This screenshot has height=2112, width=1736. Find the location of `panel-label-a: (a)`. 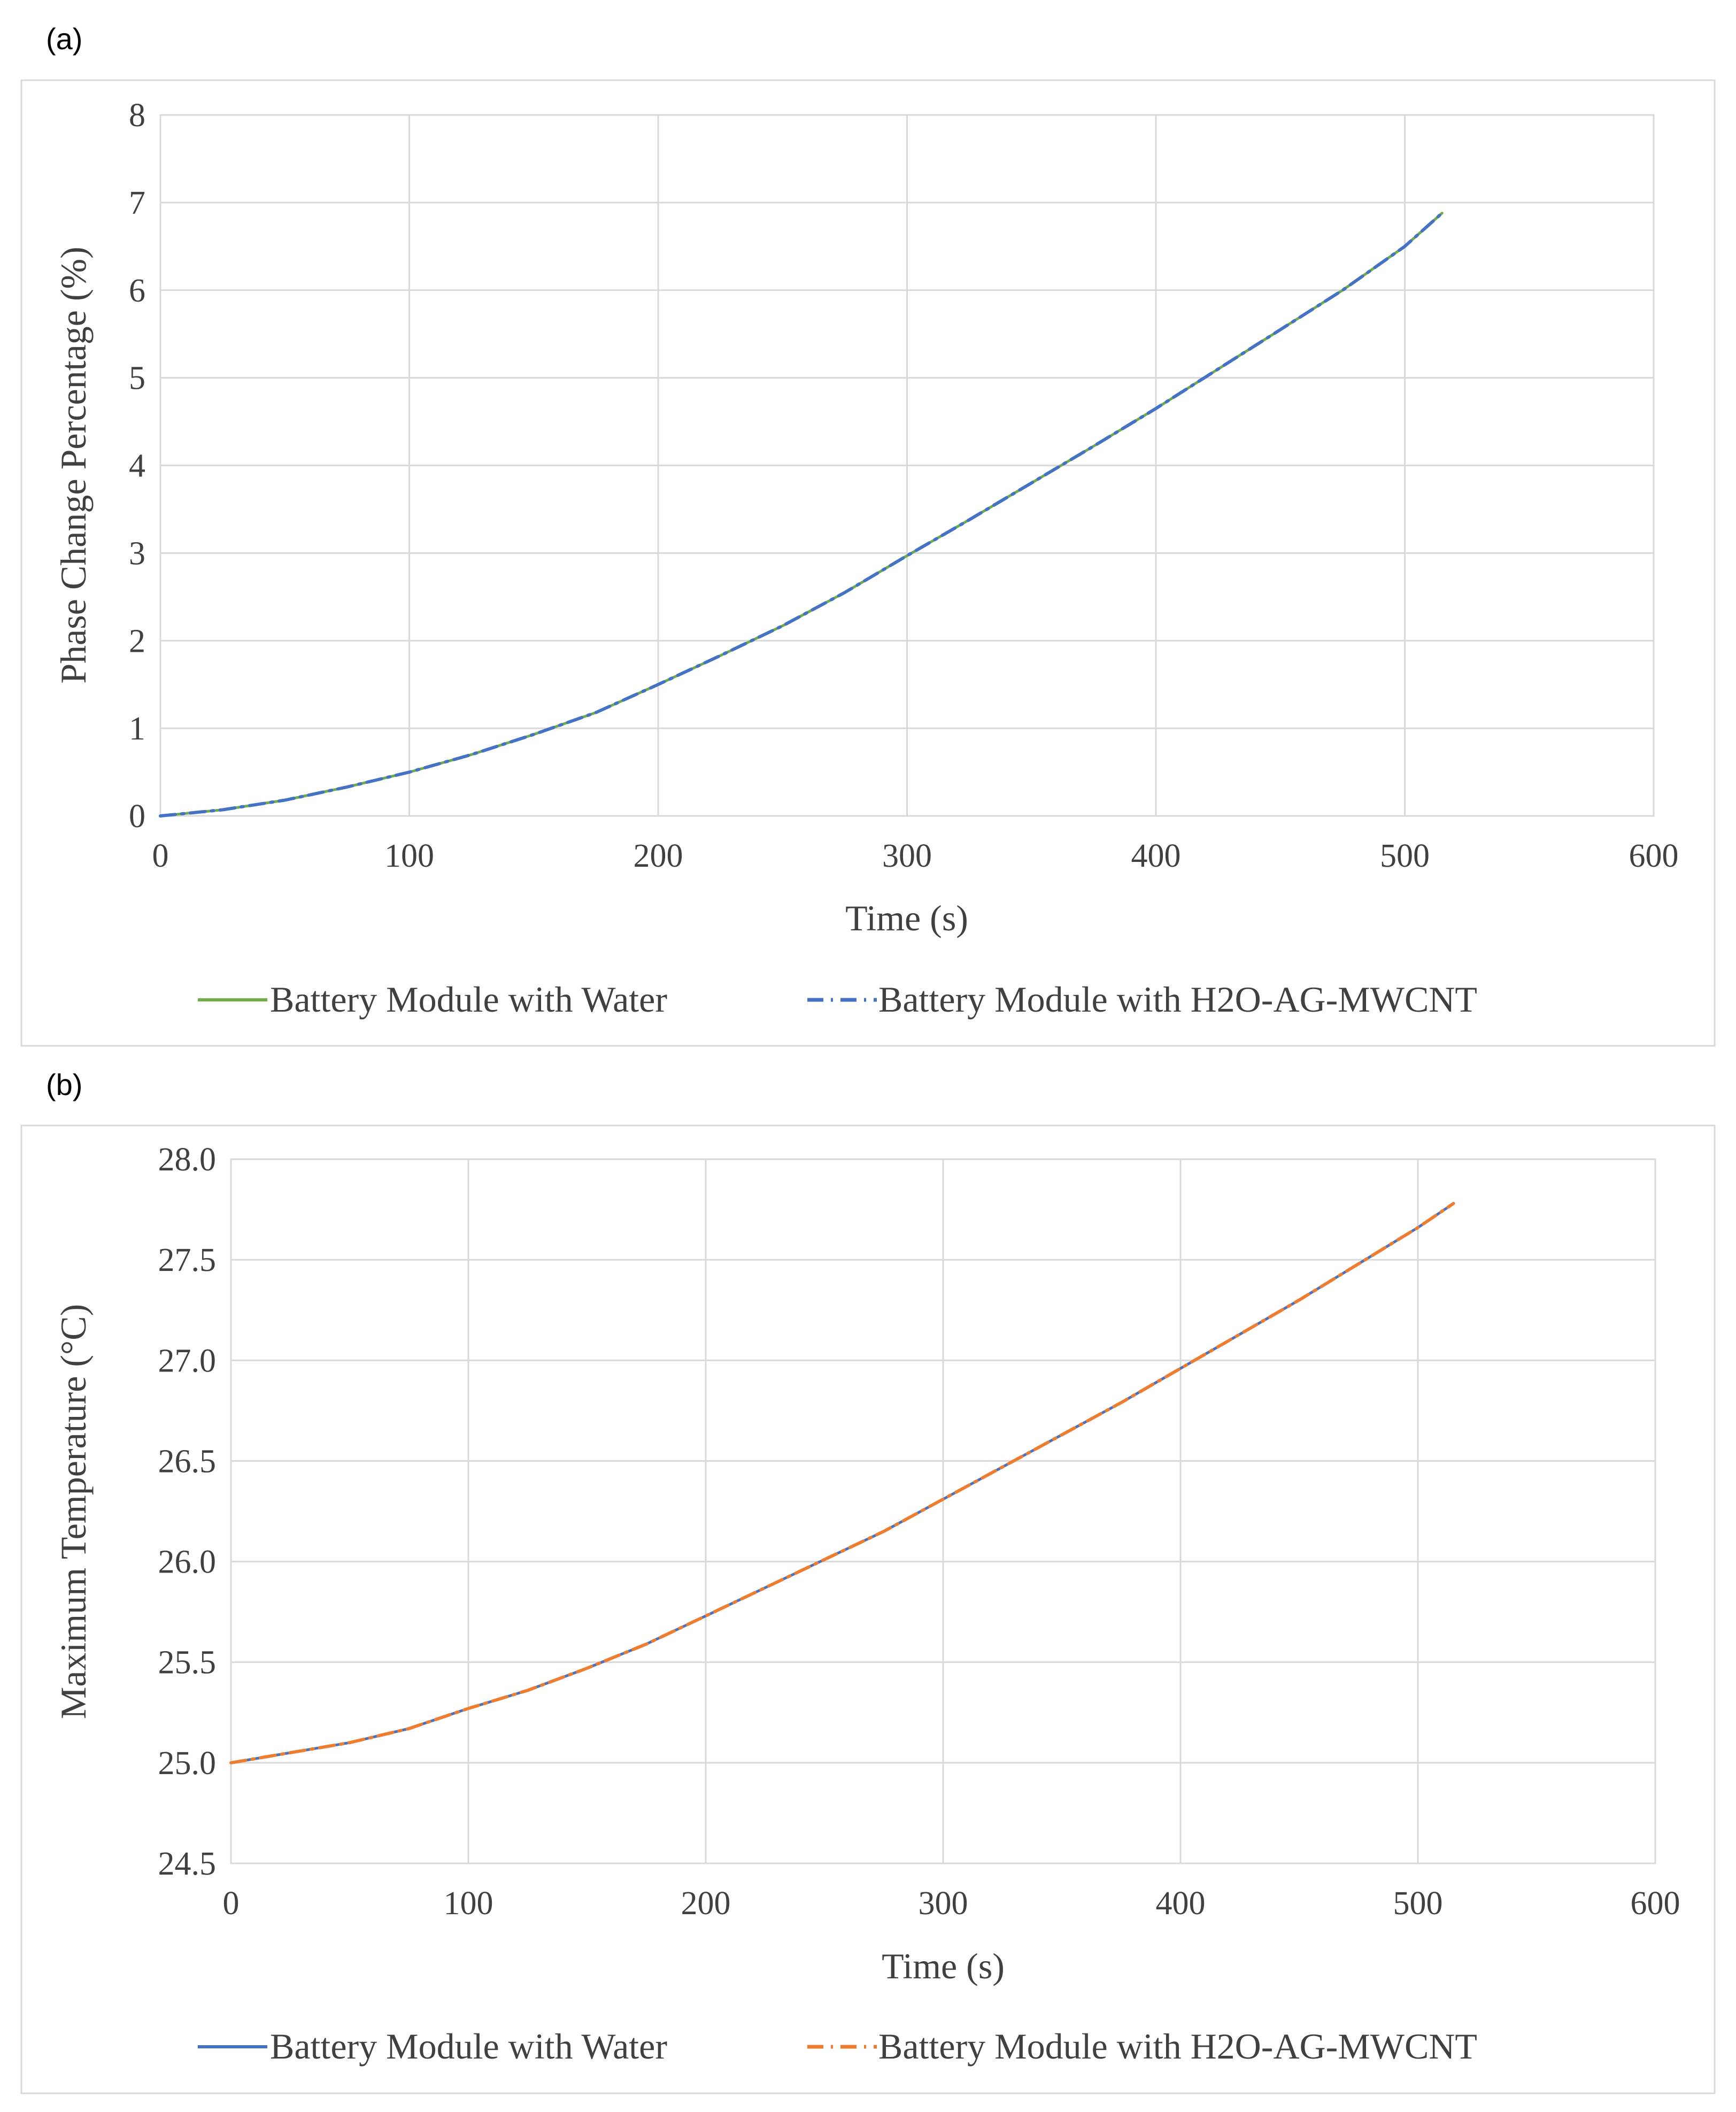

panel-label-a: (a) is located at coordinates (64, 39).